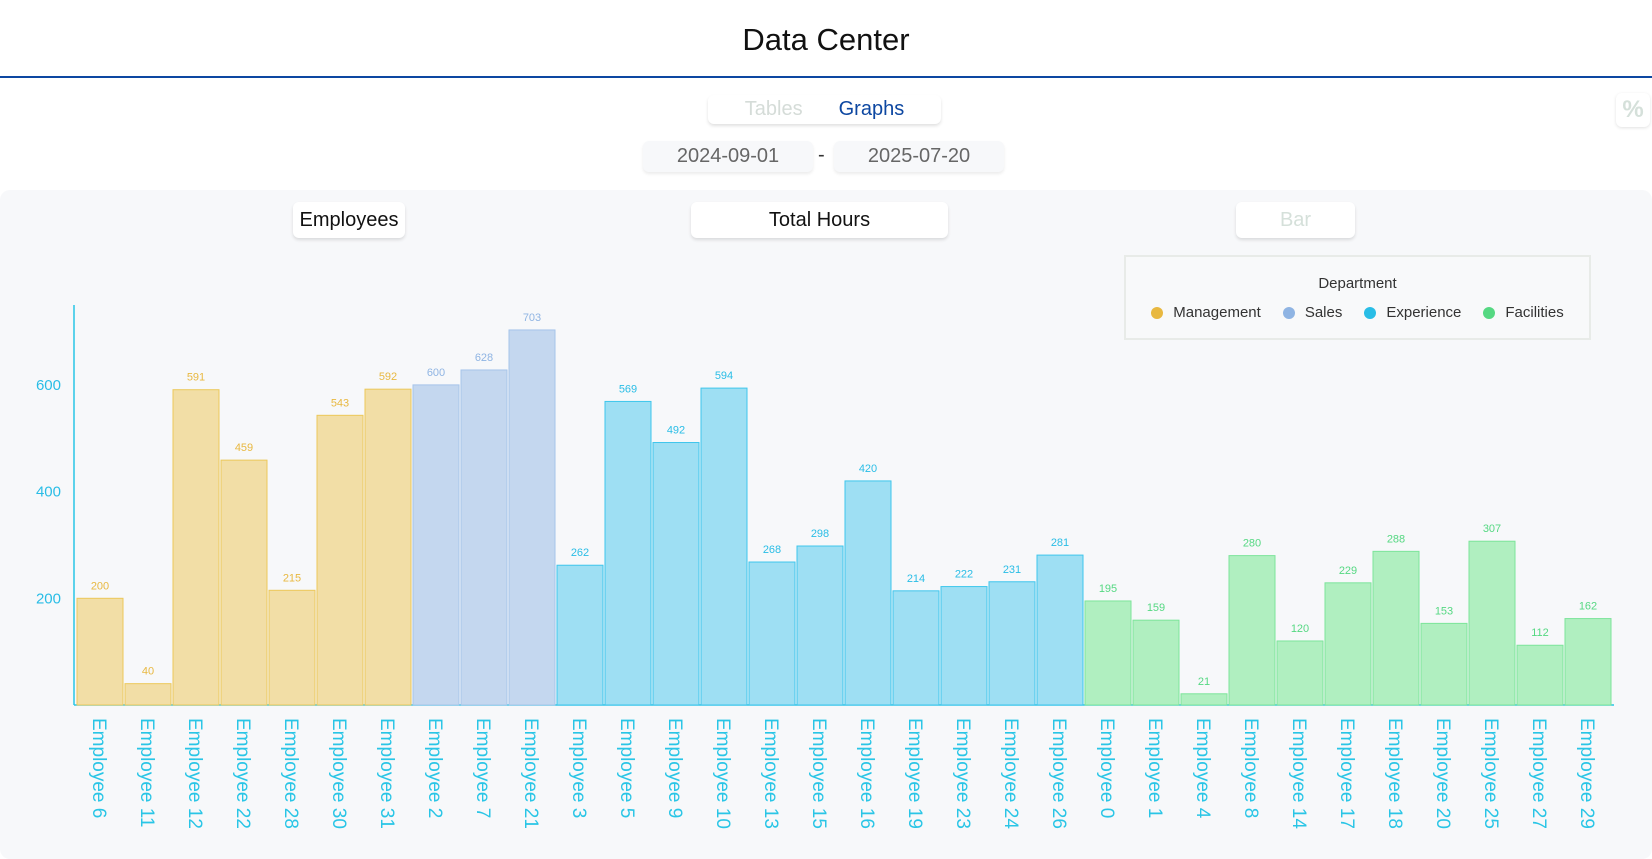 The height and width of the screenshot is (859, 1652). What do you see at coordinates (1538, 773) in the screenshot?
I see `x-tick-label: Employee 27` at bounding box center [1538, 773].